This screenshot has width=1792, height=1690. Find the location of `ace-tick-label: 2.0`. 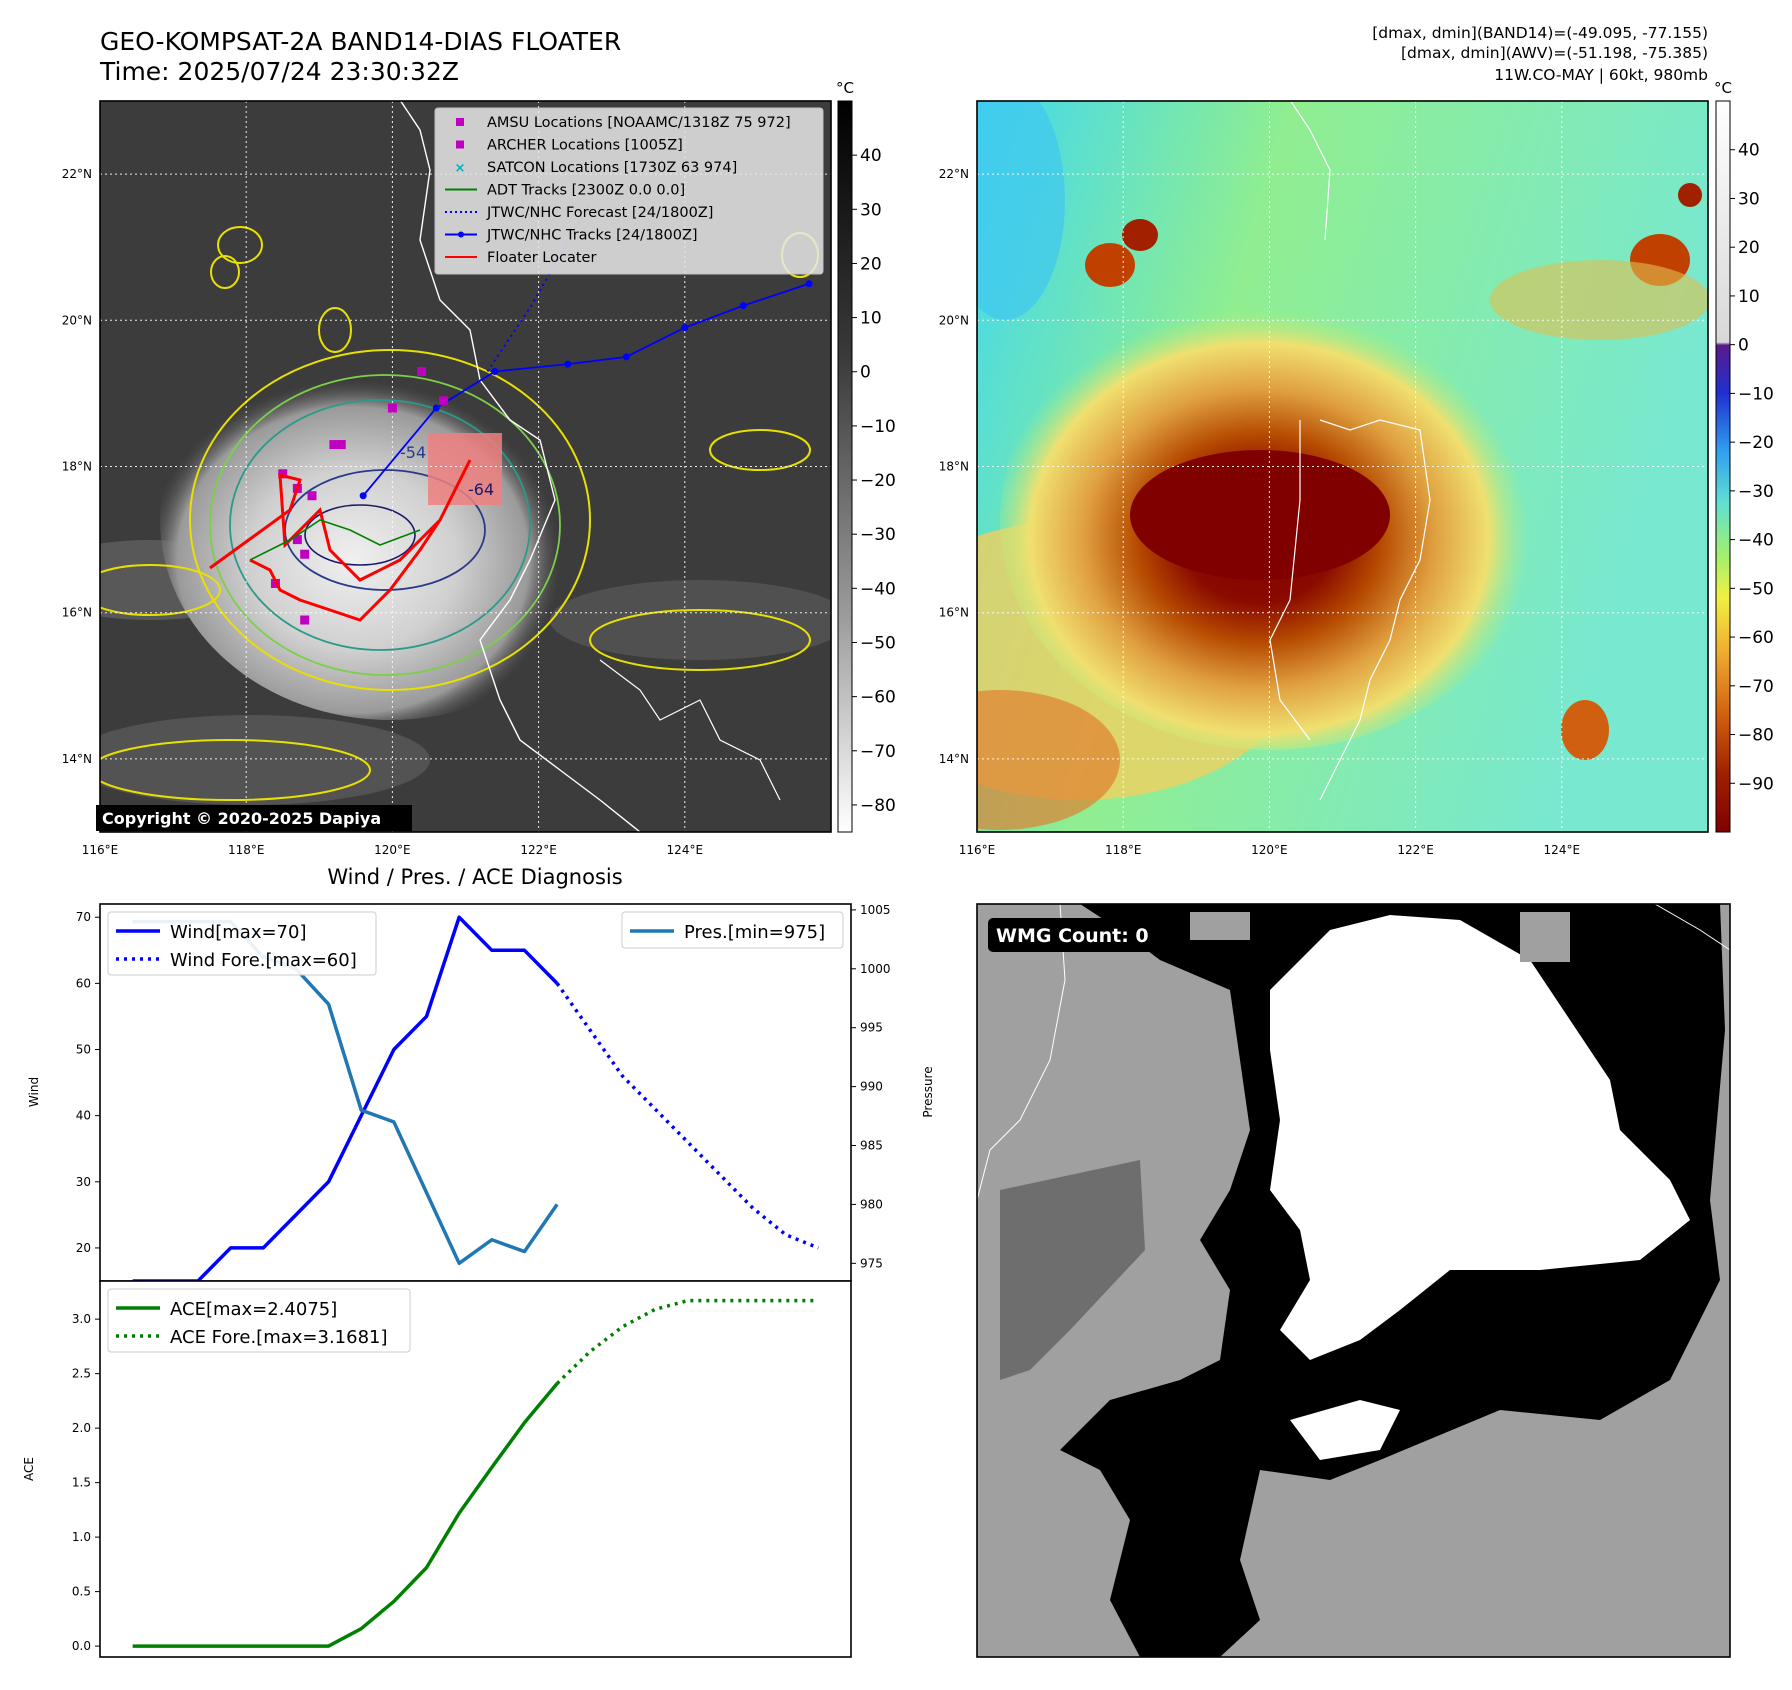

ace-tick-label: 2.0 is located at coordinates (81, 1428).